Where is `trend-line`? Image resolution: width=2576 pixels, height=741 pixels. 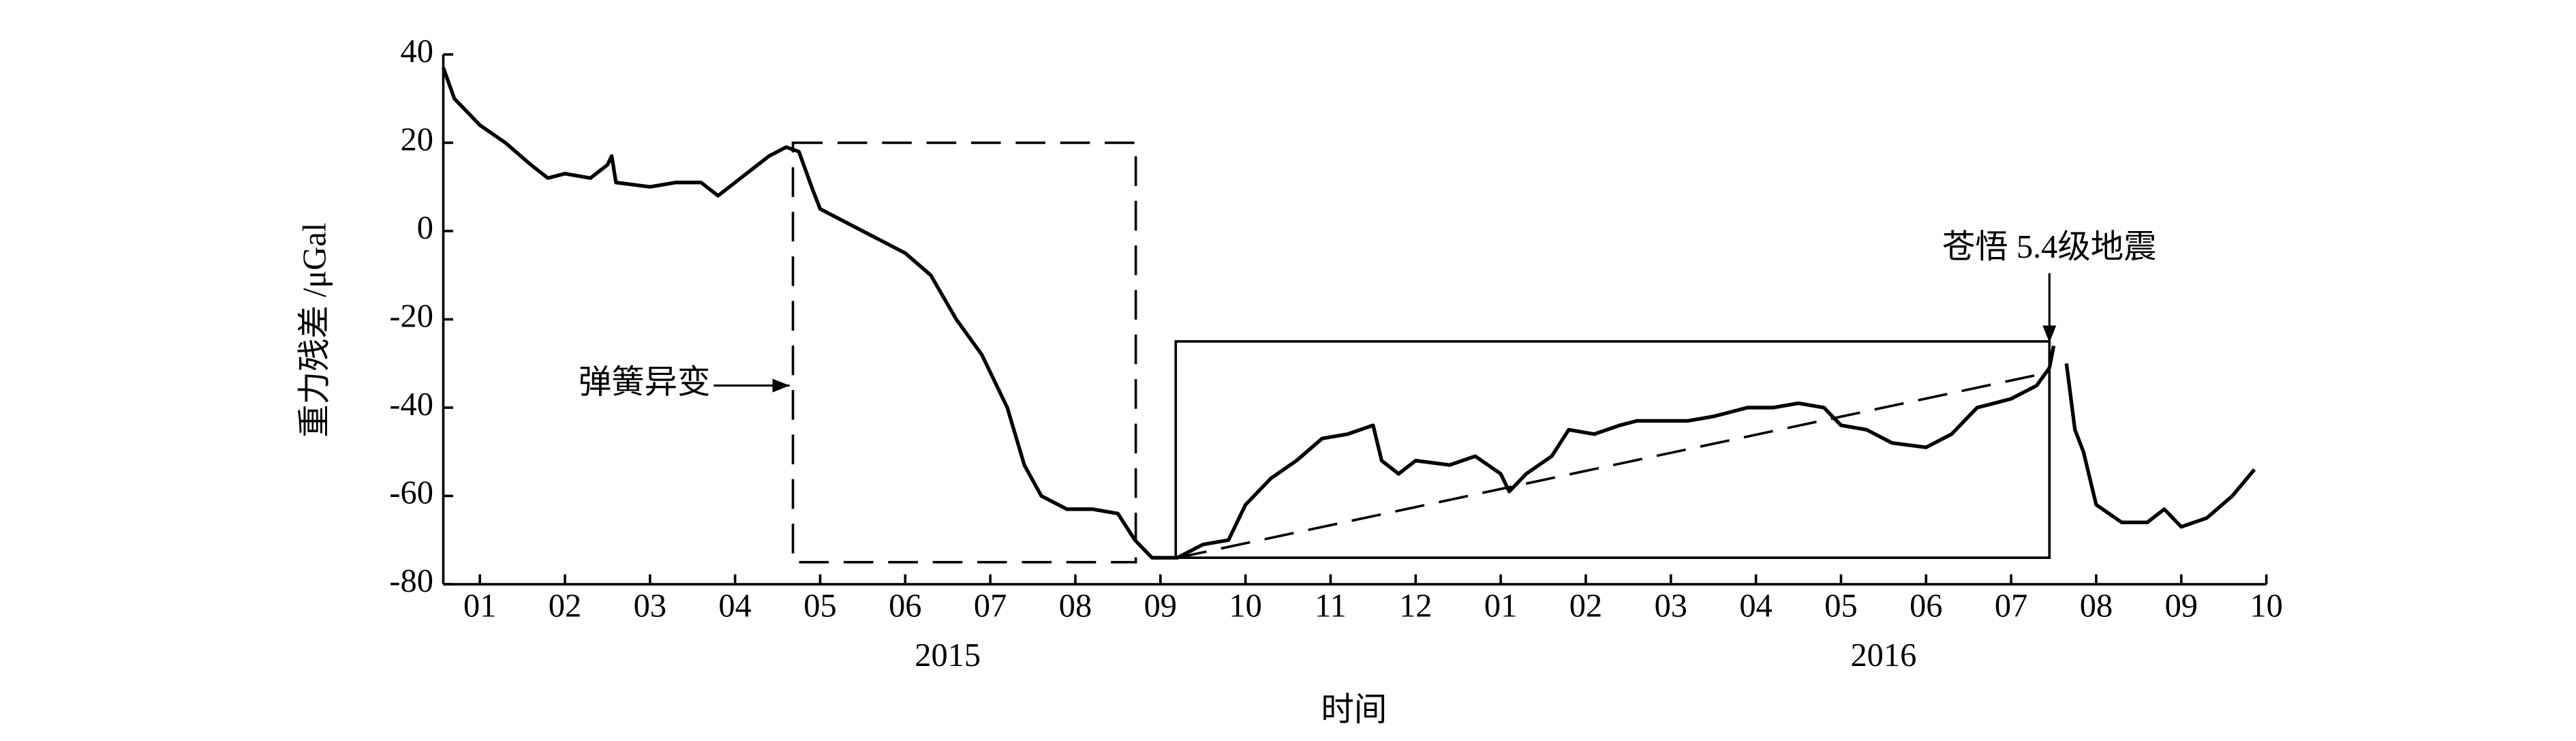
trend-line is located at coordinates (1613, 465).